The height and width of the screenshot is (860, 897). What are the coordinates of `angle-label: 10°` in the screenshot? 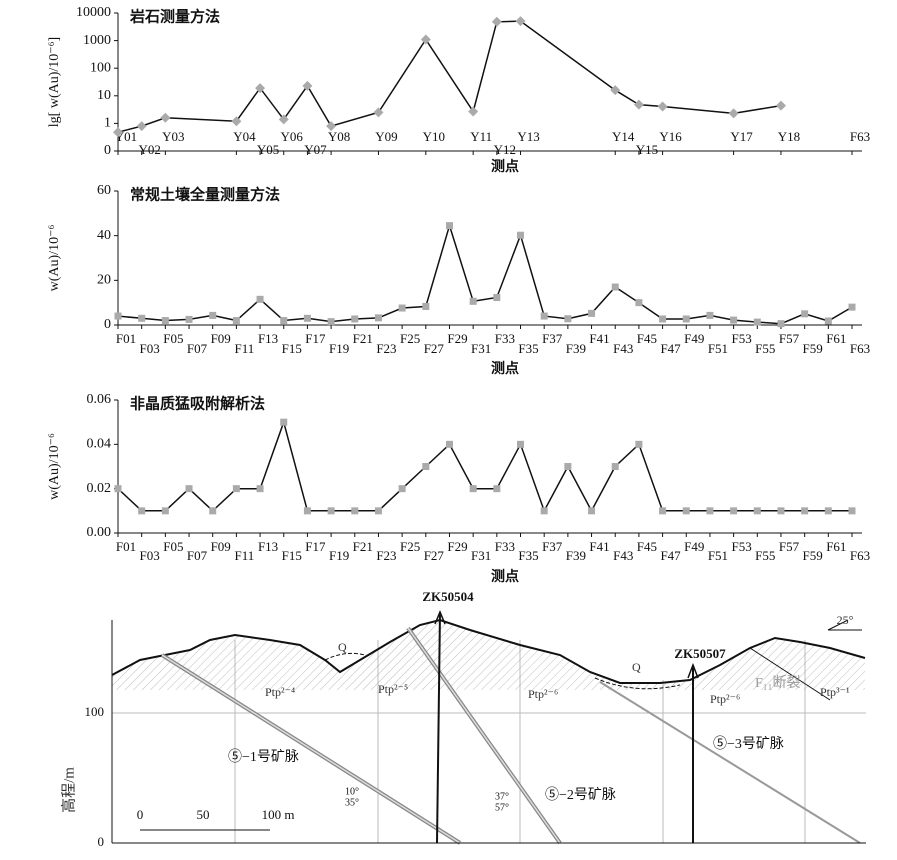 It's located at (352, 791).